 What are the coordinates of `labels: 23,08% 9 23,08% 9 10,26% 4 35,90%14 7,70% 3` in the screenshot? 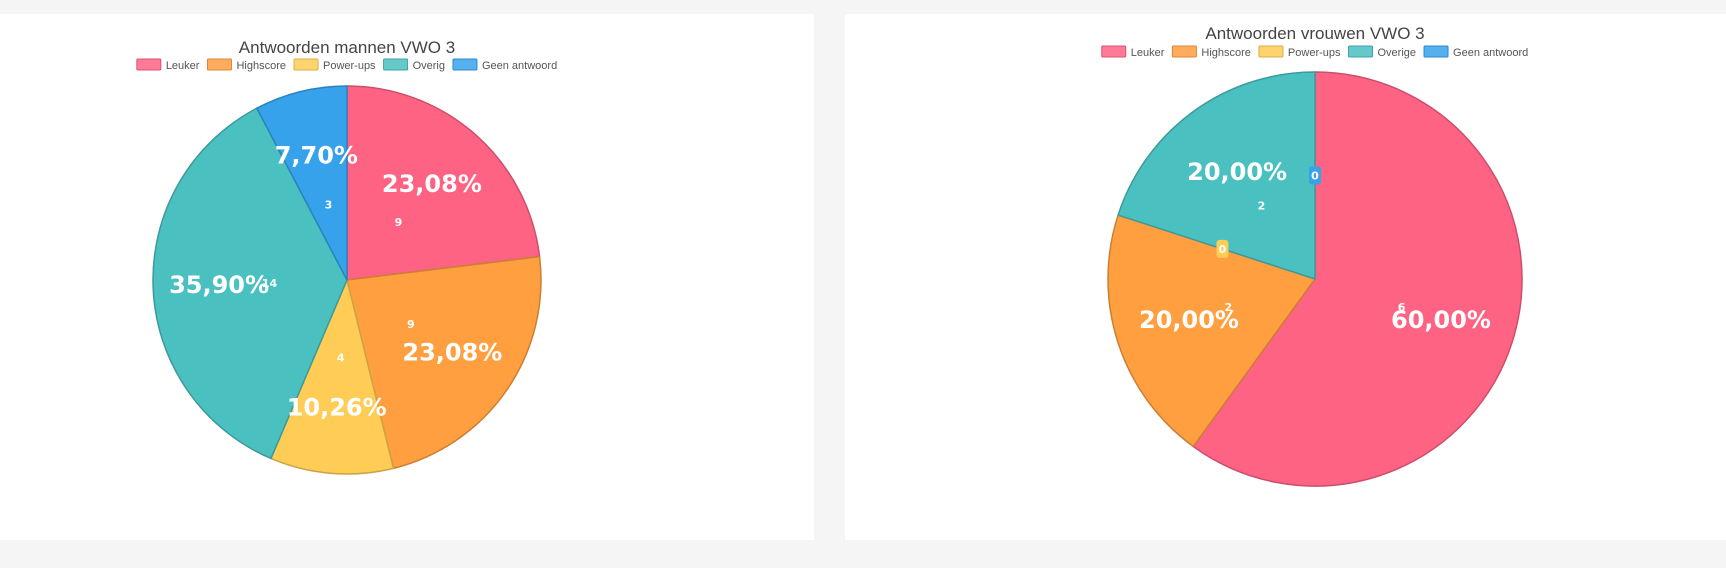 It's located at (335, 282).